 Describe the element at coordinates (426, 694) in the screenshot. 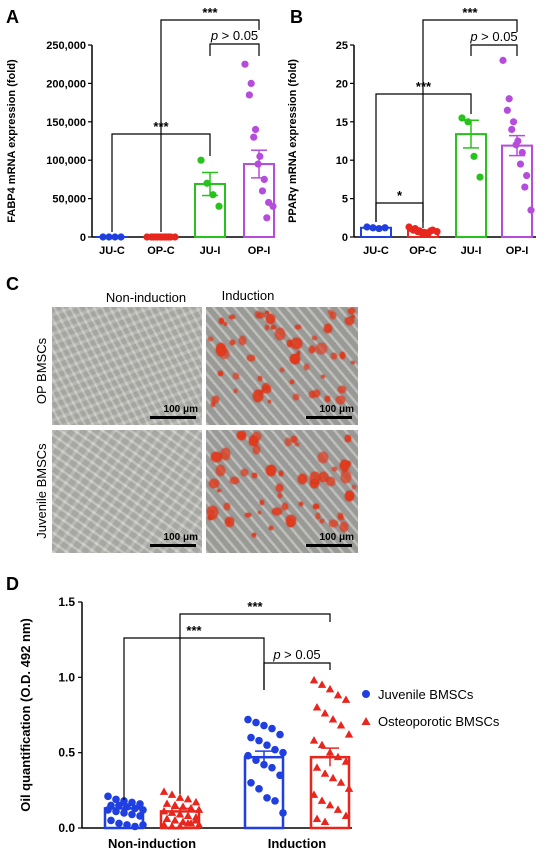

I see `legend-label-juvenile: Juvenile BMSCs` at that location.